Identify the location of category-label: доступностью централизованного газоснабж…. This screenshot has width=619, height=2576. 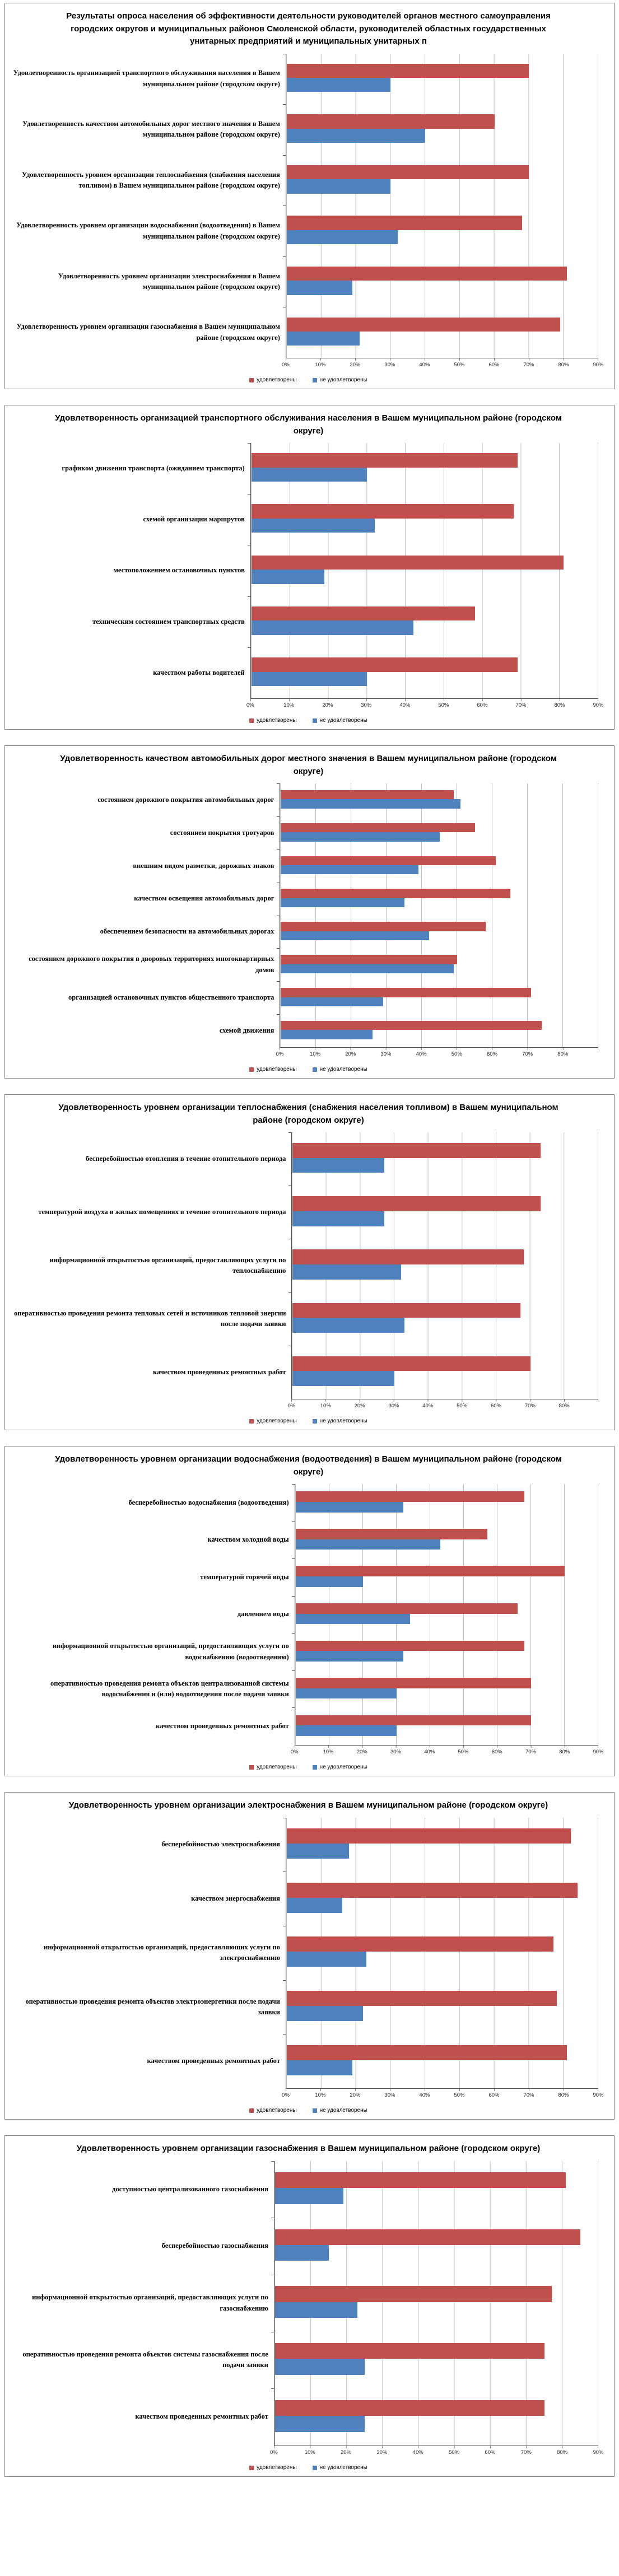
(190, 2189).